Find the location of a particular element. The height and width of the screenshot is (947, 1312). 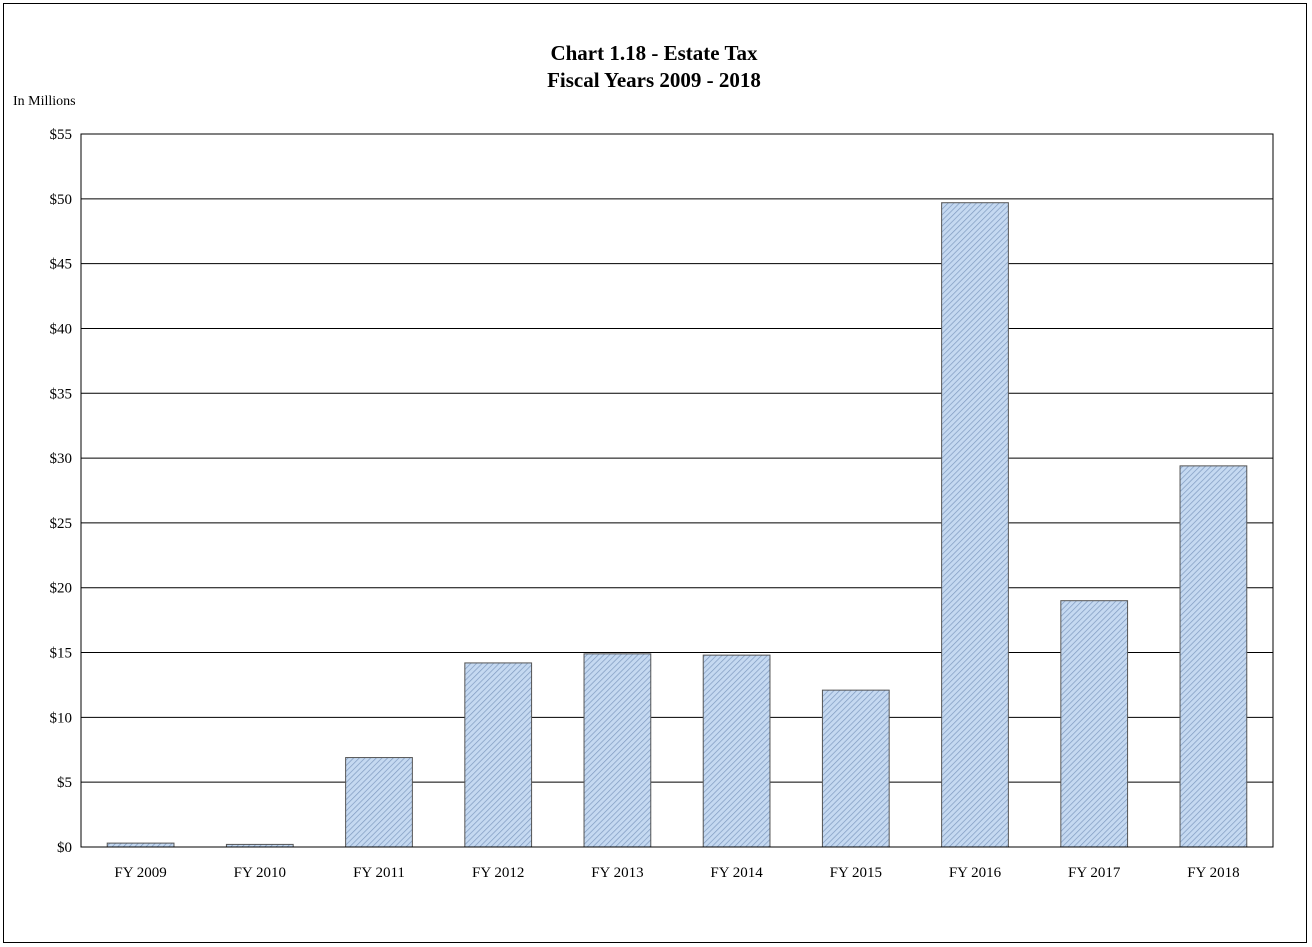

y-axis-unit-label: In Millions is located at coordinates (44, 101).